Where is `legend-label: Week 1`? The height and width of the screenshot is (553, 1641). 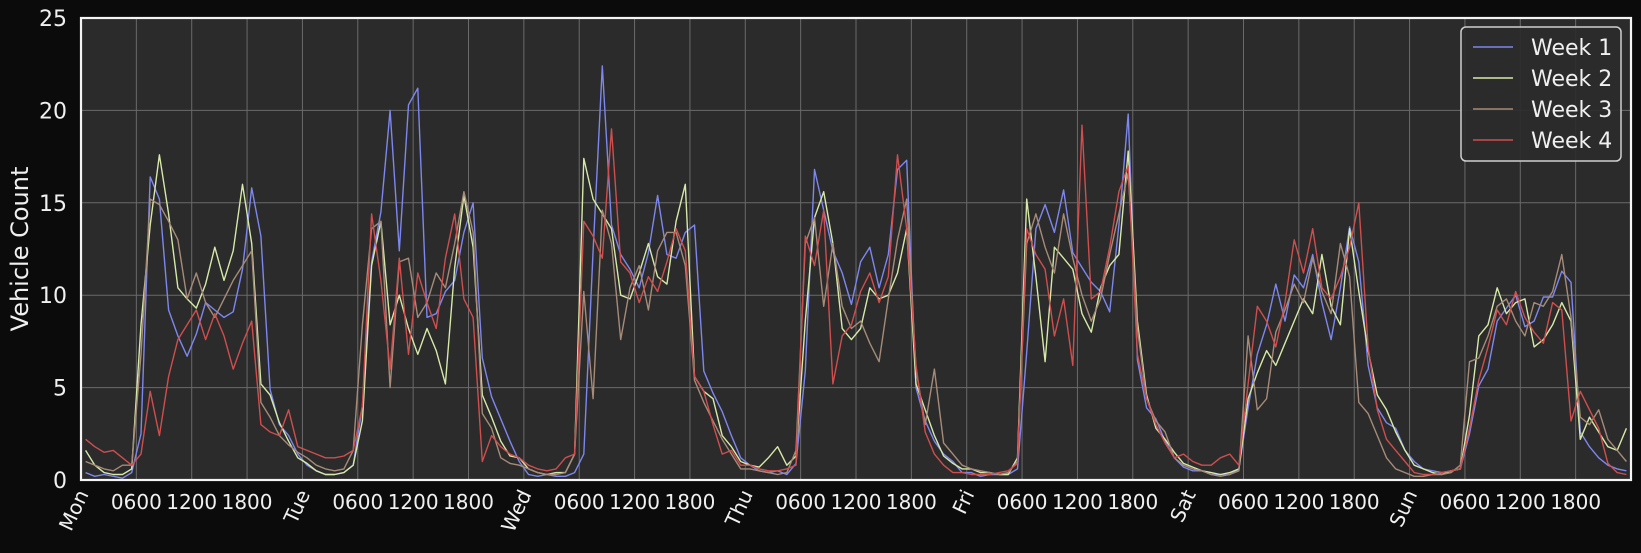 legend-label: Week 1 is located at coordinates (1571, 48).